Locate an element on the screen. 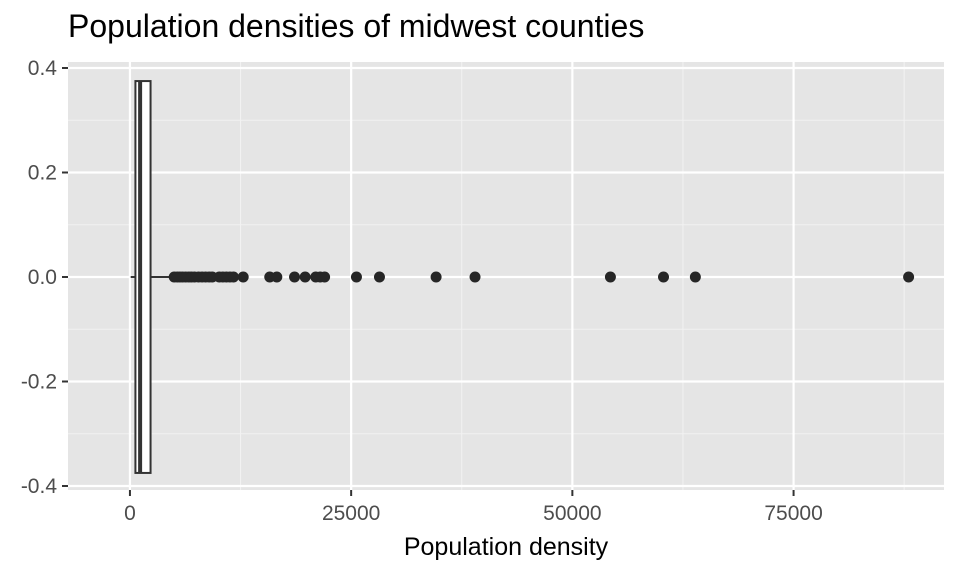 Image resolution: width=960 pixels, height=576 pixels. y-tick-label: -0.2 is located at coordinates (39, 382).